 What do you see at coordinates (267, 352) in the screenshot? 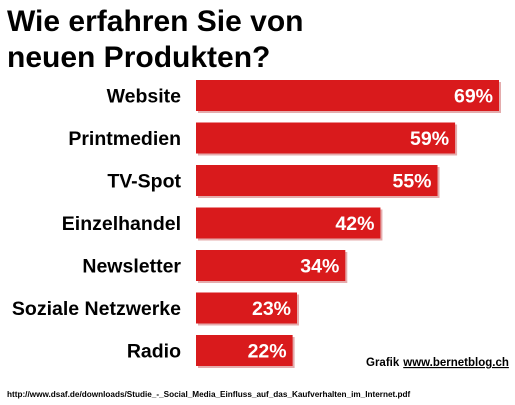
I see `value-label: 22%` at bounding box center [267, 352].